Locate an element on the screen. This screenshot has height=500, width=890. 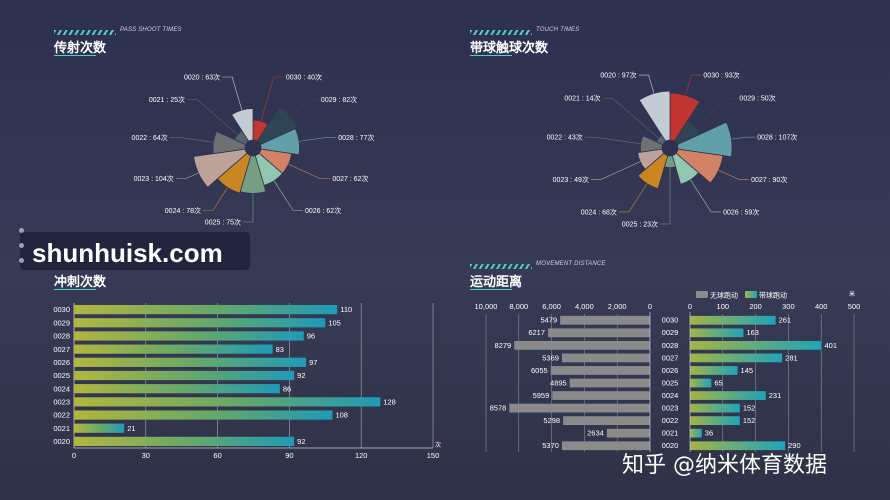
distance-ball-value: 261 is located at coordinates (785, 320).